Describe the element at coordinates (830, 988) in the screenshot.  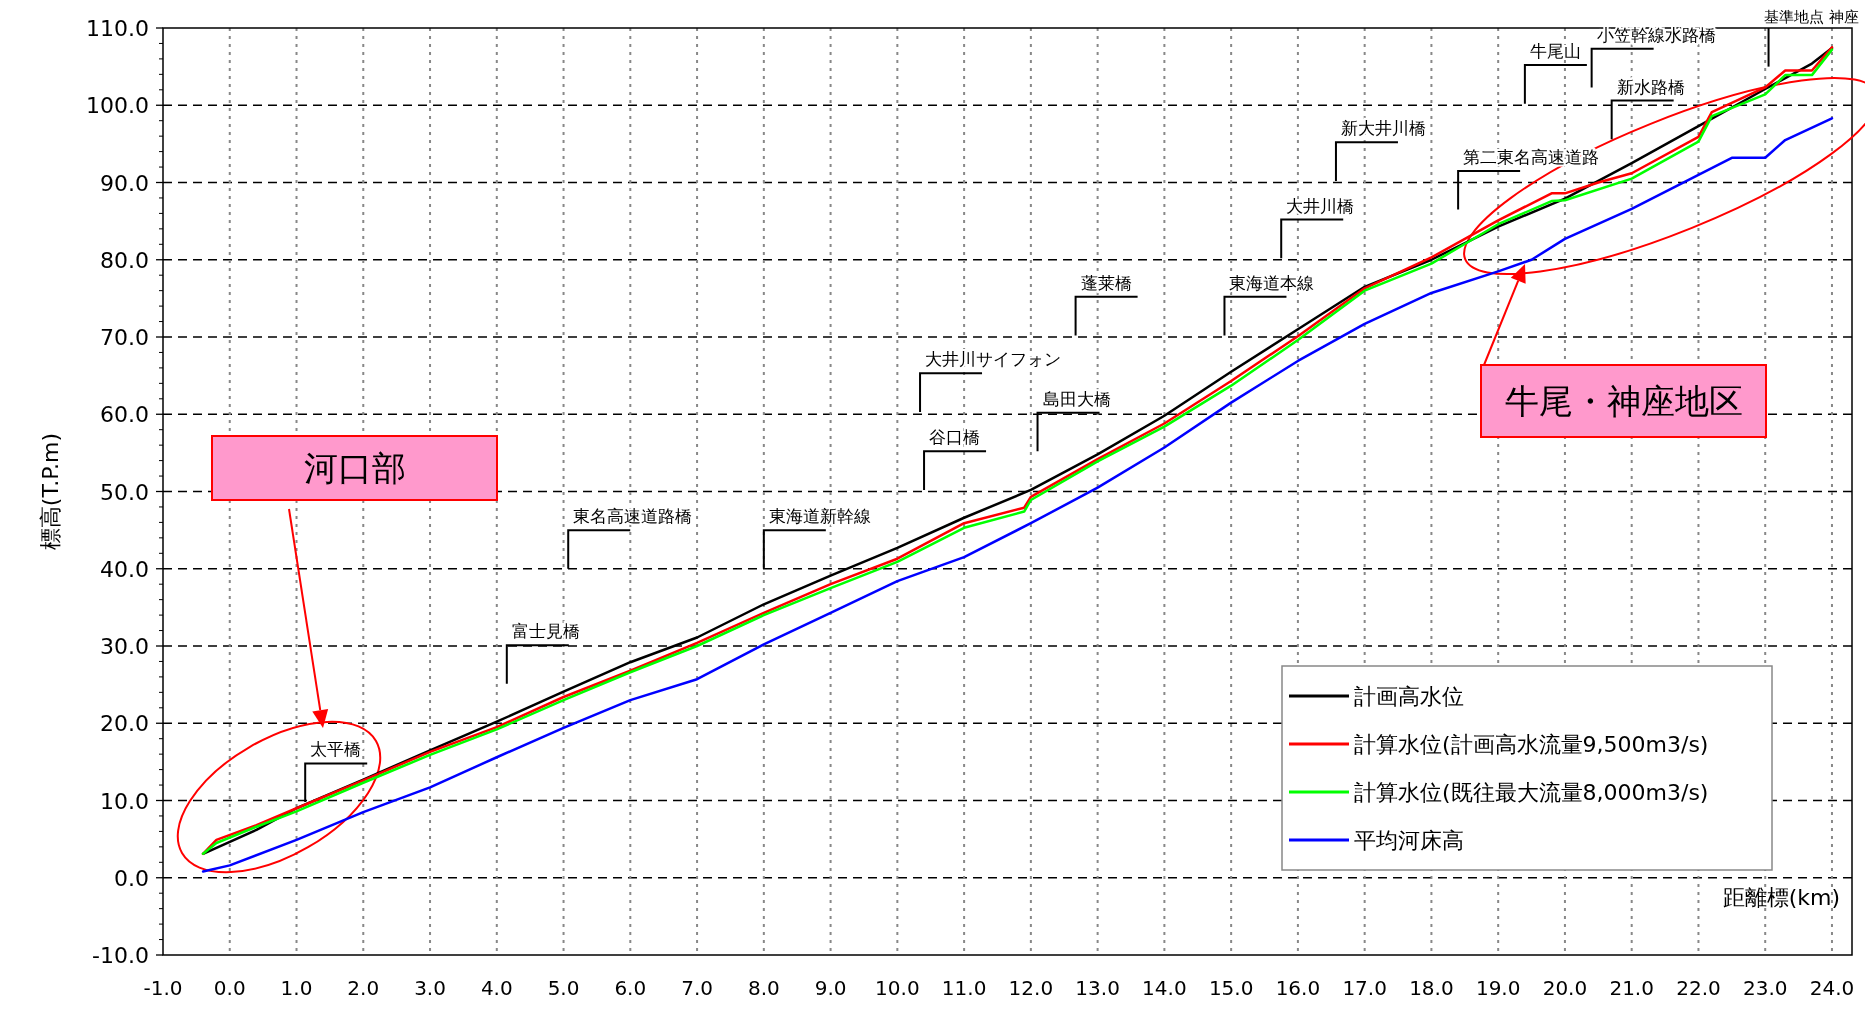
I see `x-tick-label: 9.0` at that location.